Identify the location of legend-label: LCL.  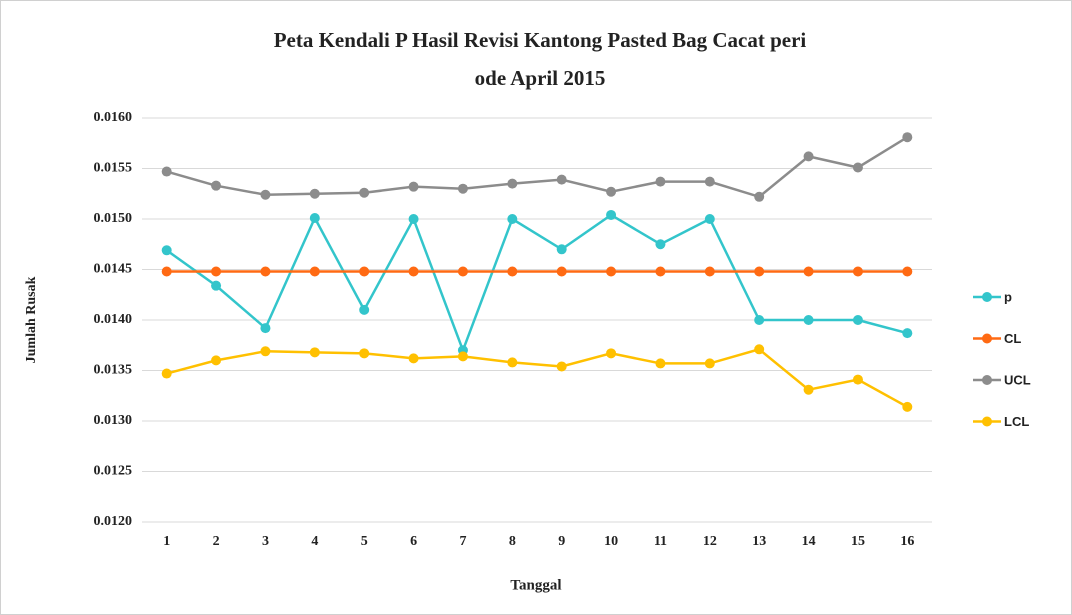
(1016, 421).